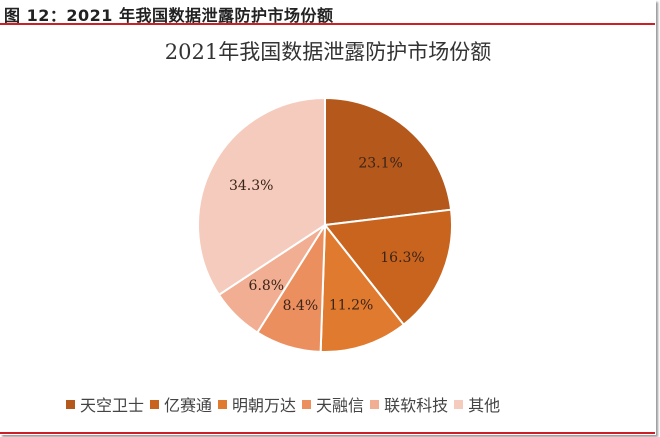  What do you see at coordinates (264, 405) in the screenshot?
I see `legend-label: 明朝万达` at bounding box center [264, 405].